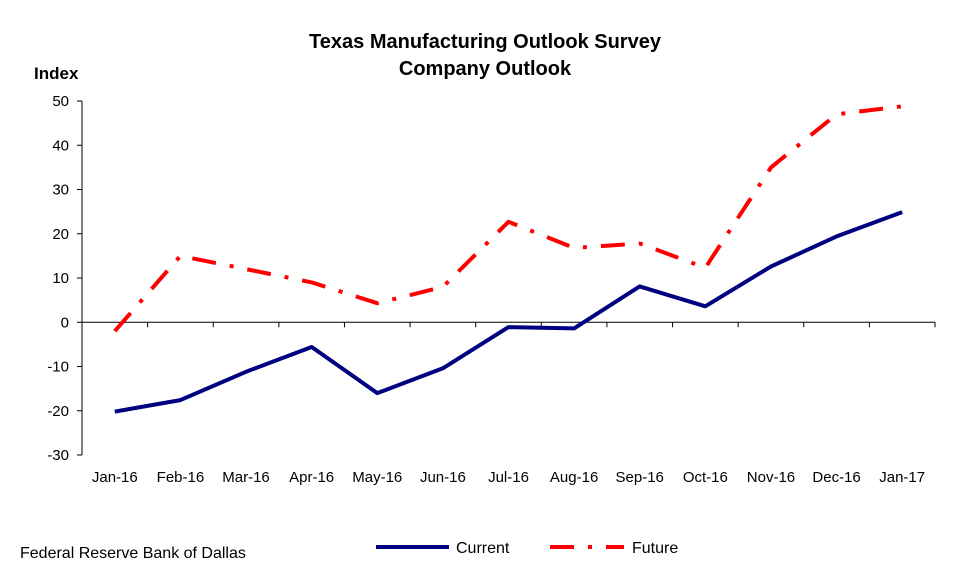 This screenshot has height=573, width=980. What do you see at coordinates (60, 278) in the screenshot?
I see `y-tick-label: 10` at bounding box center [60, 278].